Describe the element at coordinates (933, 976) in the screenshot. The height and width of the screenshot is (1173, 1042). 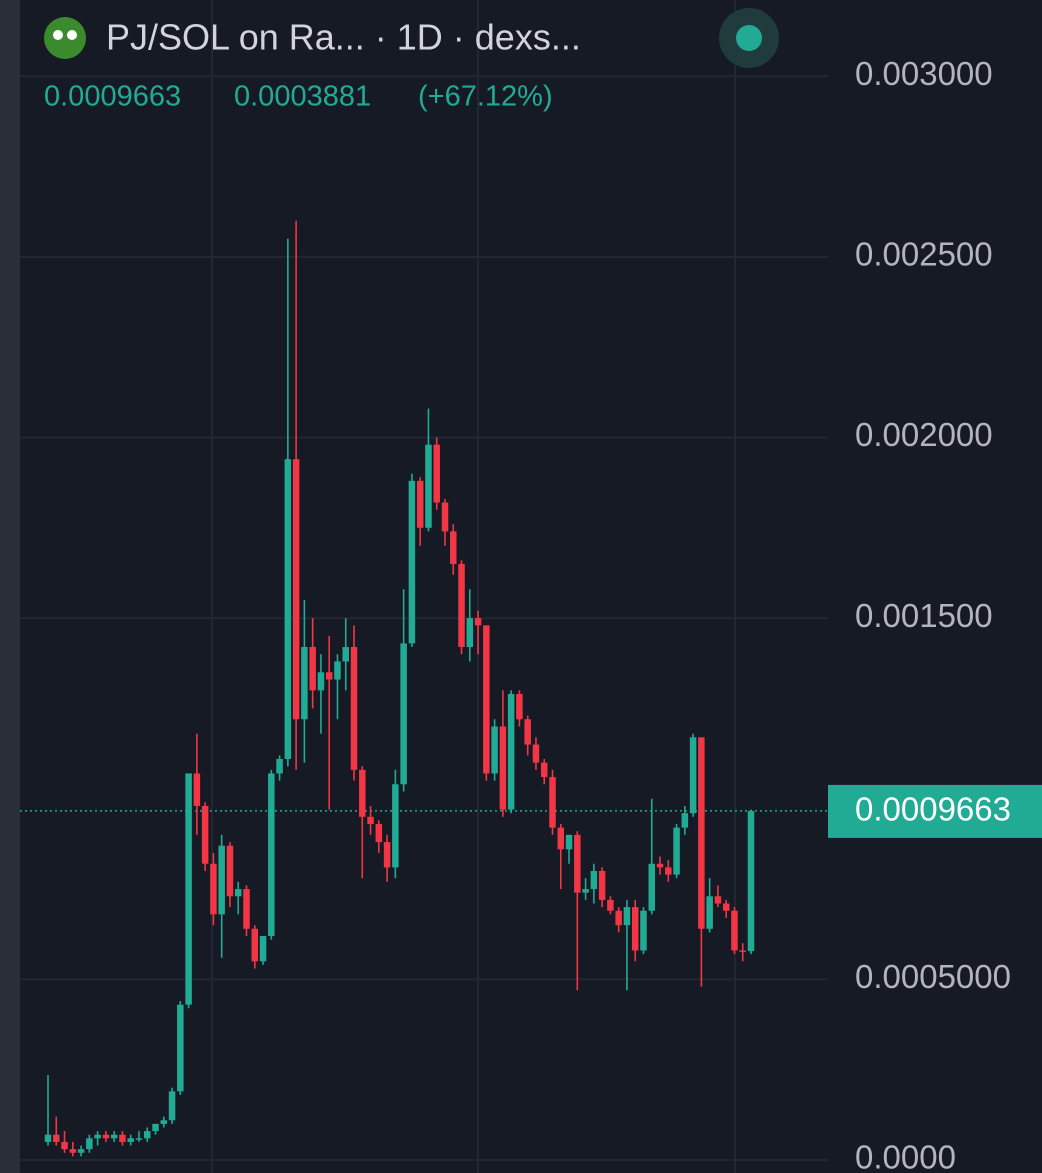
I see `y-tick-label: 0.0005000` at that location.